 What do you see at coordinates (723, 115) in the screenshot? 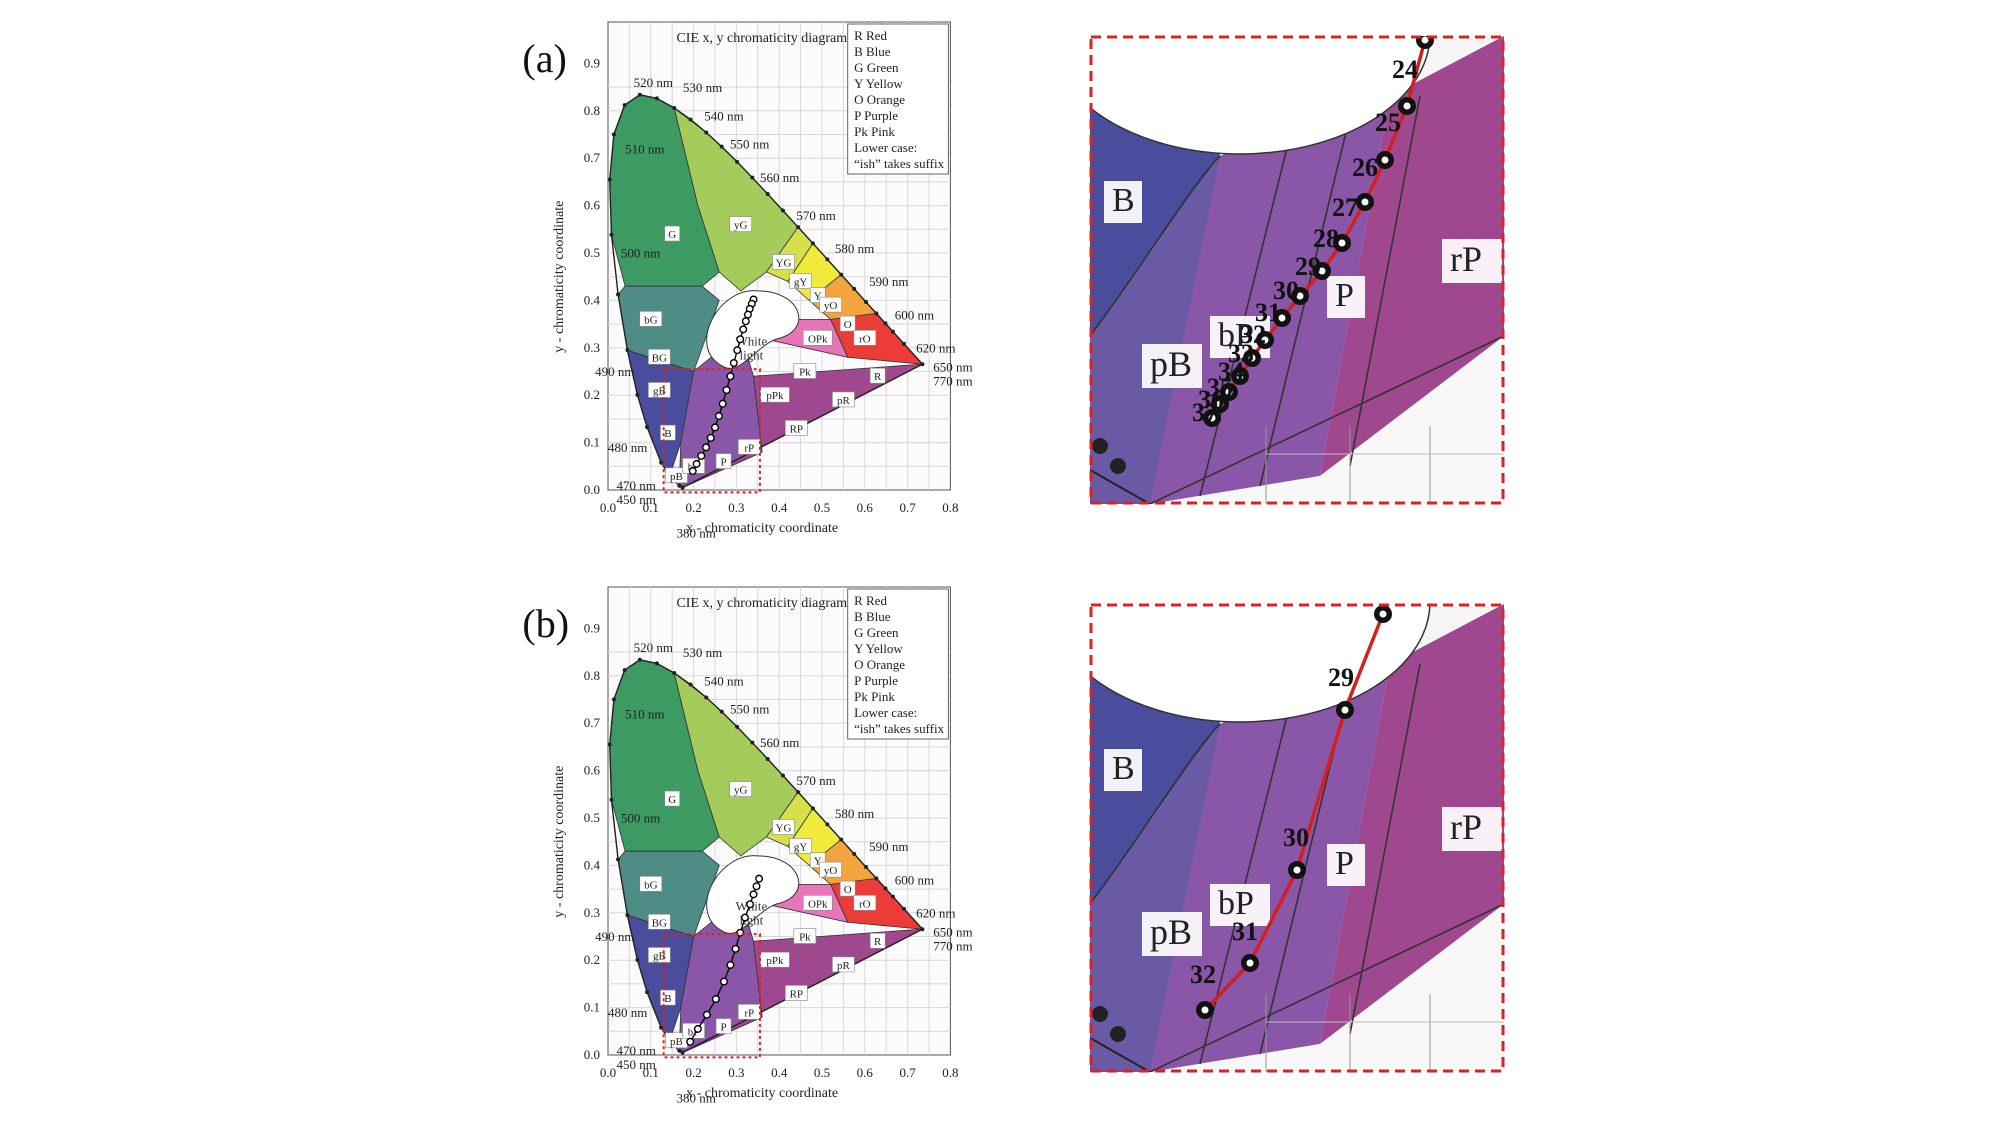
I see `wavelength-label: 540 nm` at bounding box center [723, 115].